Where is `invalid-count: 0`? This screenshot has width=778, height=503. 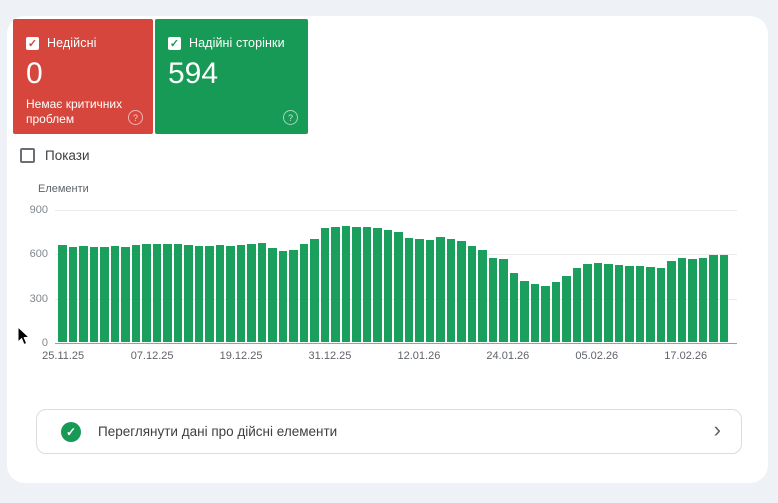
invalid-count: 0 is located at coordinates (34, 73).